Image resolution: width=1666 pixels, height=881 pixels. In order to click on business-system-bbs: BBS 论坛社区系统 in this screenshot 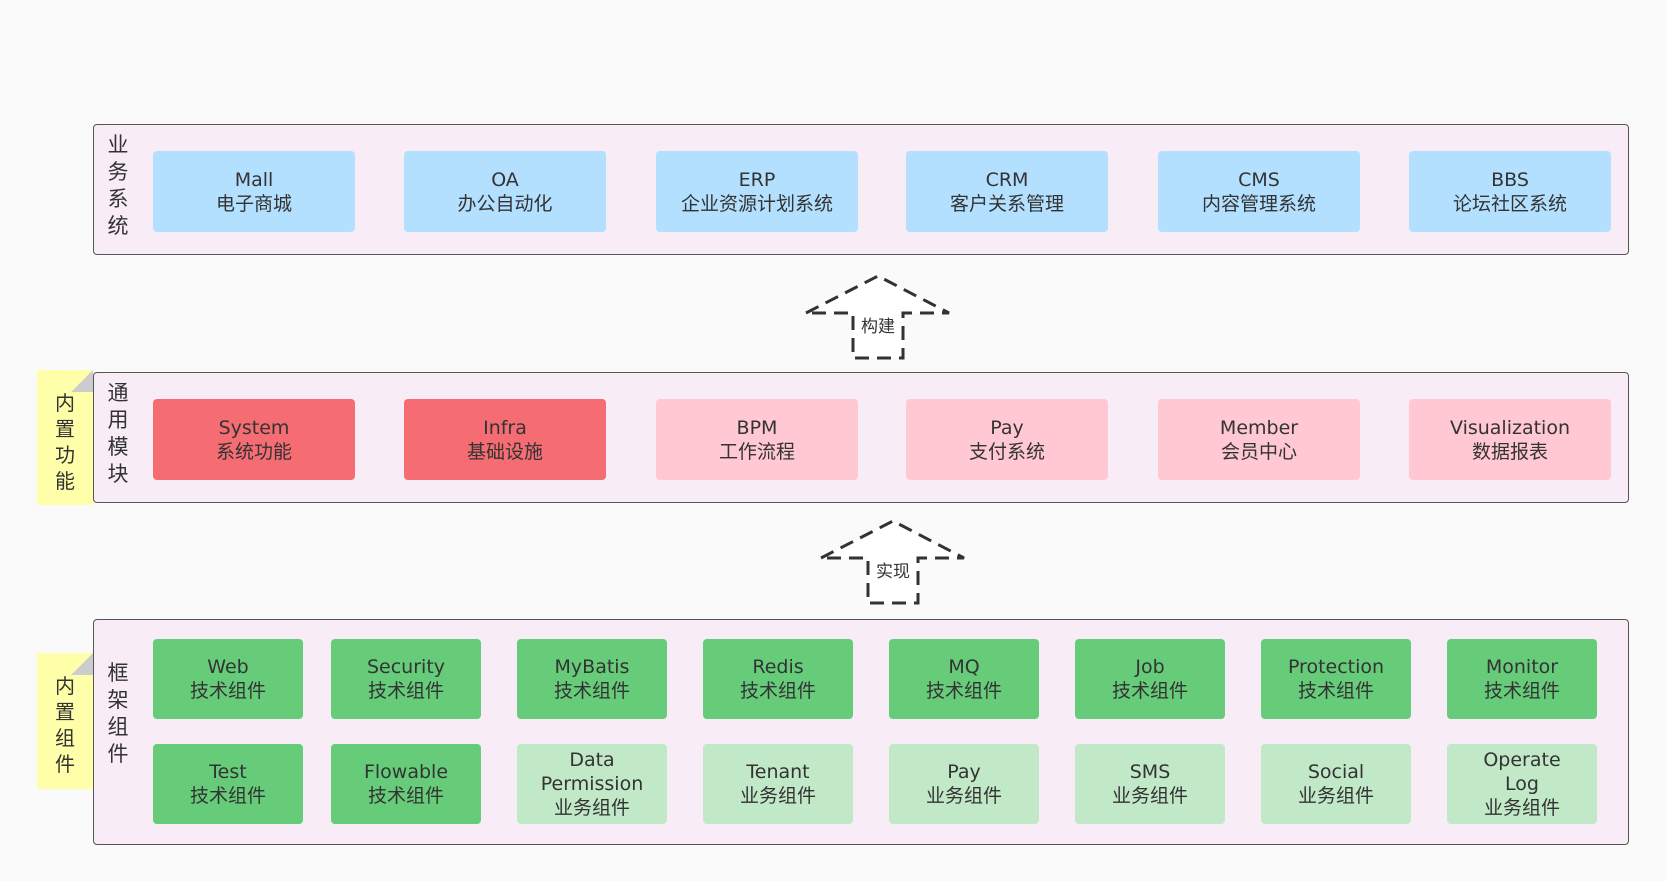, I will do `click(1510, 191)`.